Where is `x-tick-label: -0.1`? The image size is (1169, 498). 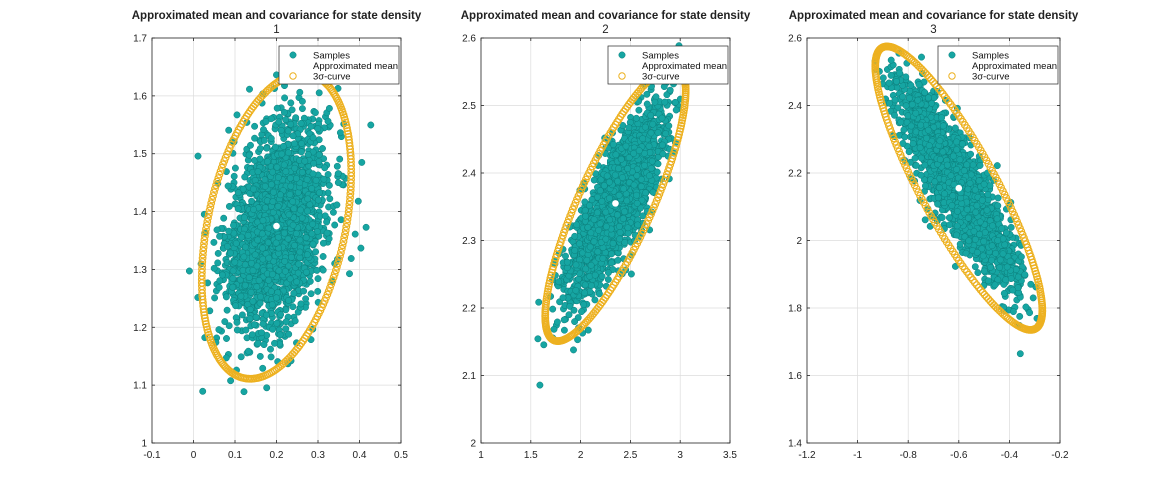 x-tick-label: -0.1 is located at coordinates (152, 455).